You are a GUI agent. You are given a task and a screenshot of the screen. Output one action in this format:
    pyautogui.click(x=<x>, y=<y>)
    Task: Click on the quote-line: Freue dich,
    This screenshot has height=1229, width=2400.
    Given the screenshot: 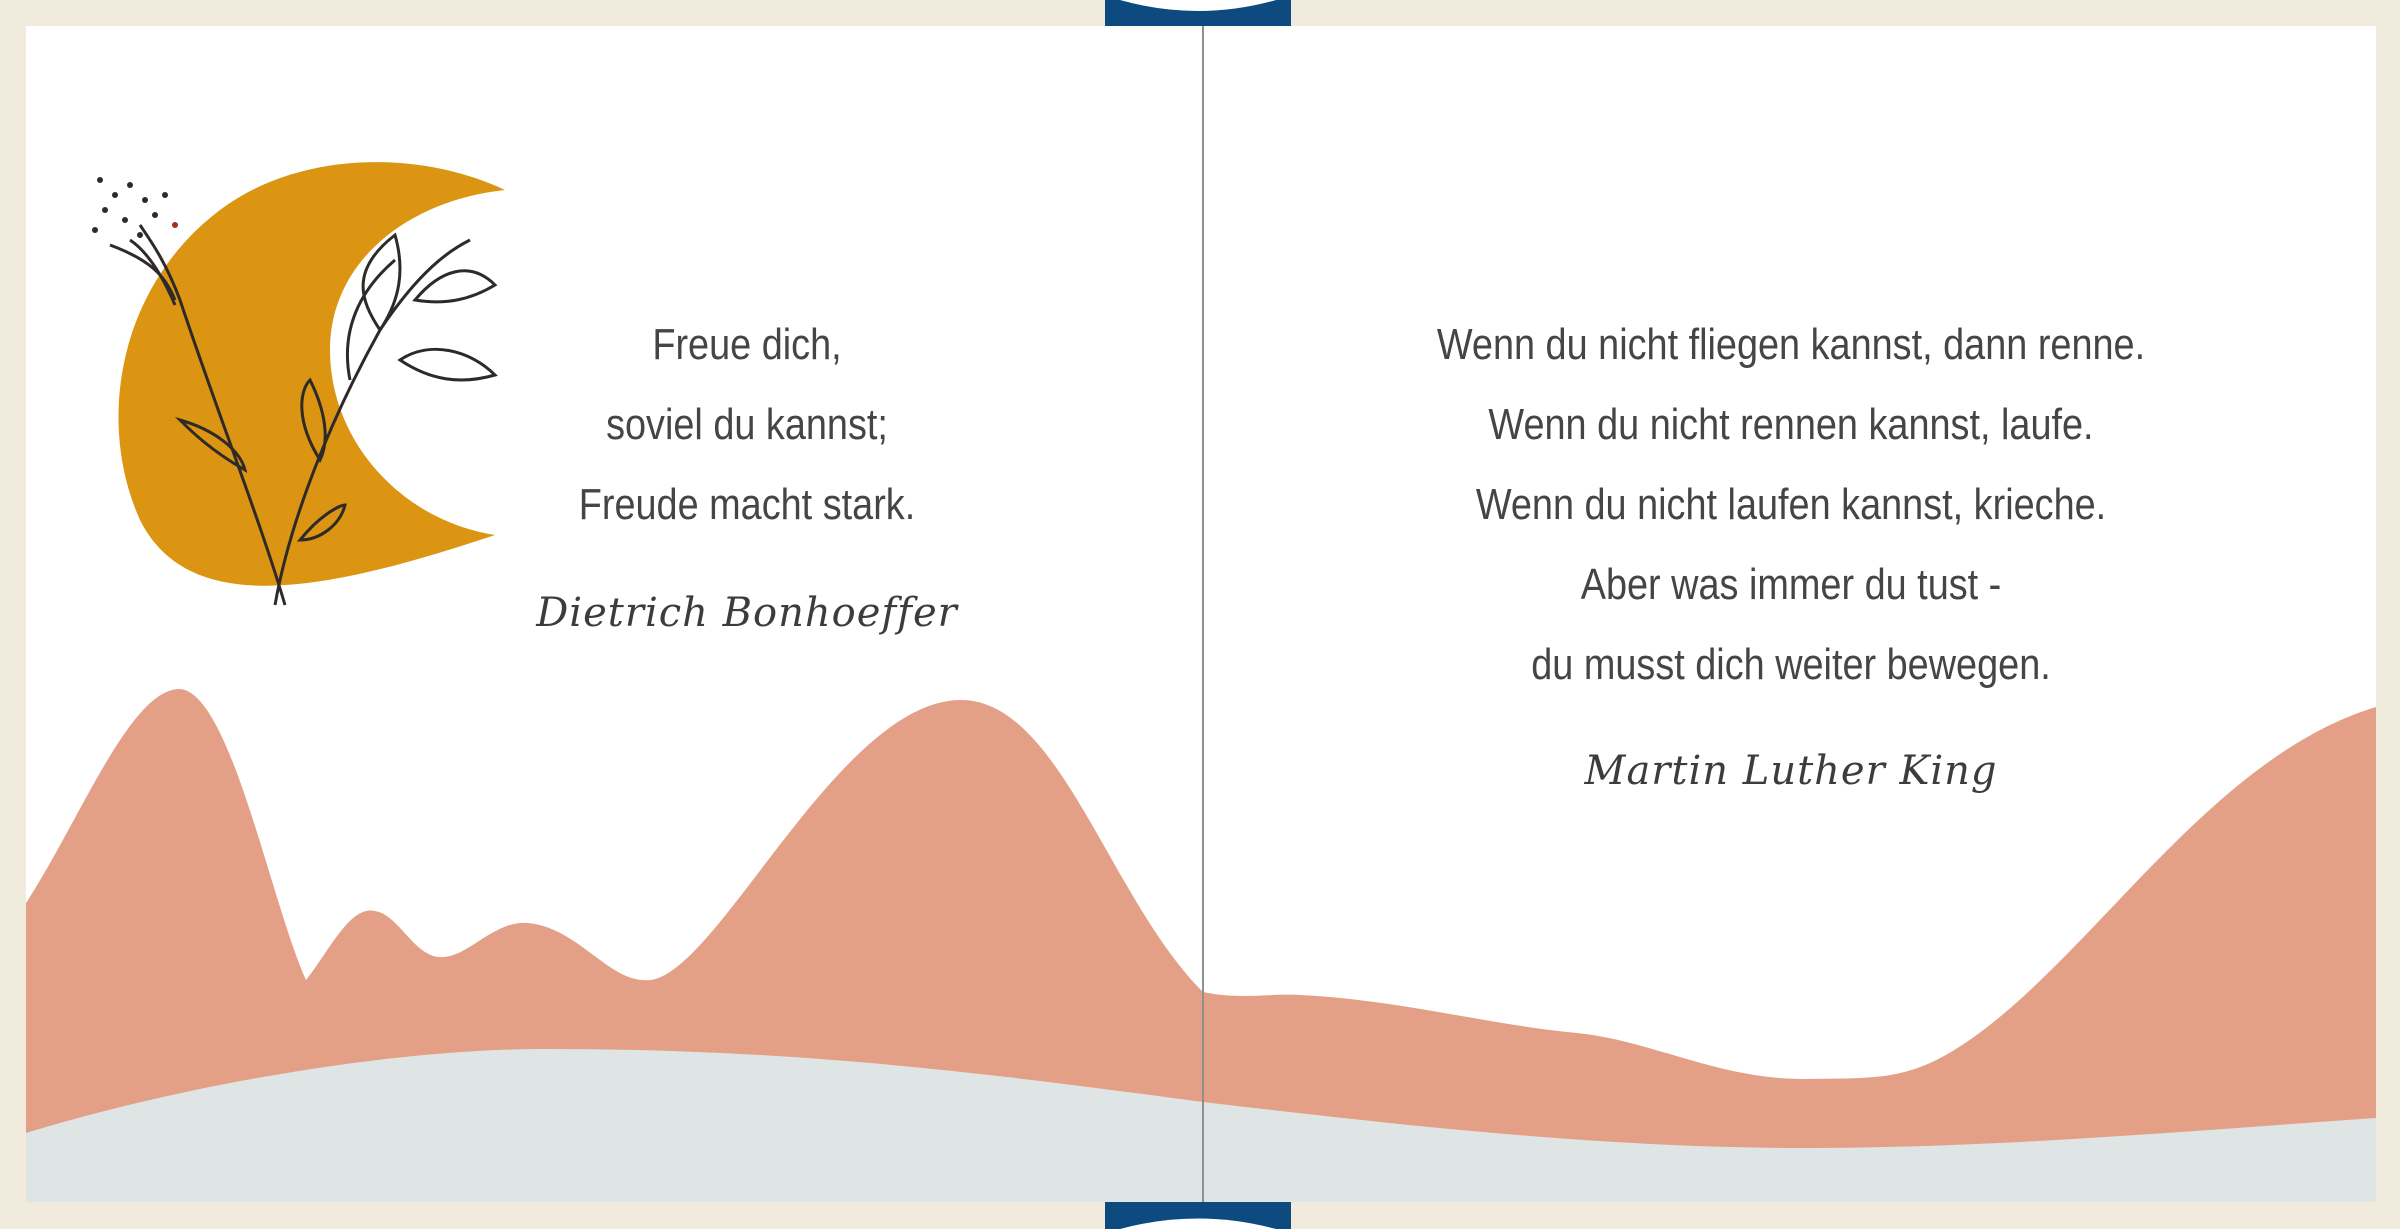 What is the action you would take?
    pyautogui.click(x=747, y=344)
    